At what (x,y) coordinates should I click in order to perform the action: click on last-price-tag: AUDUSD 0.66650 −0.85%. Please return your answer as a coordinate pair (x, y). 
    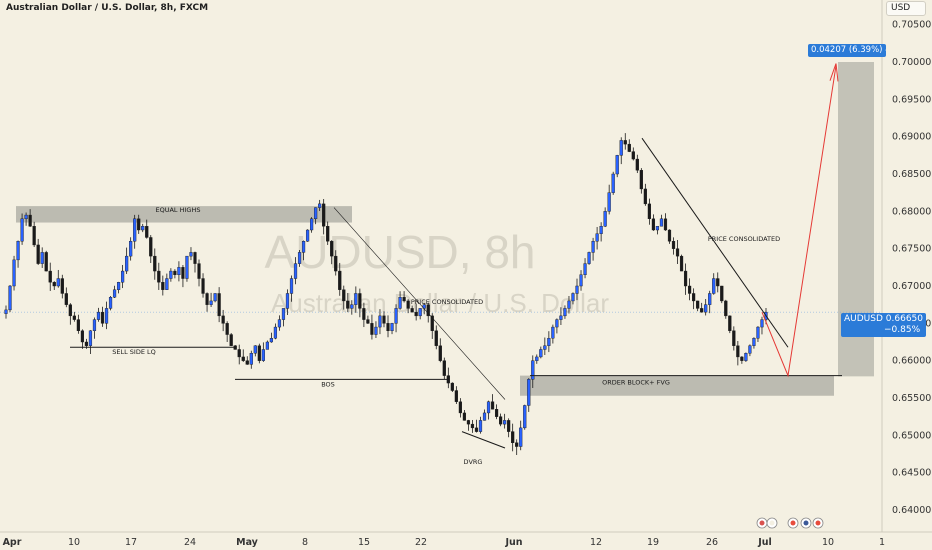
    Looking at the image, I should click on (883, 325).